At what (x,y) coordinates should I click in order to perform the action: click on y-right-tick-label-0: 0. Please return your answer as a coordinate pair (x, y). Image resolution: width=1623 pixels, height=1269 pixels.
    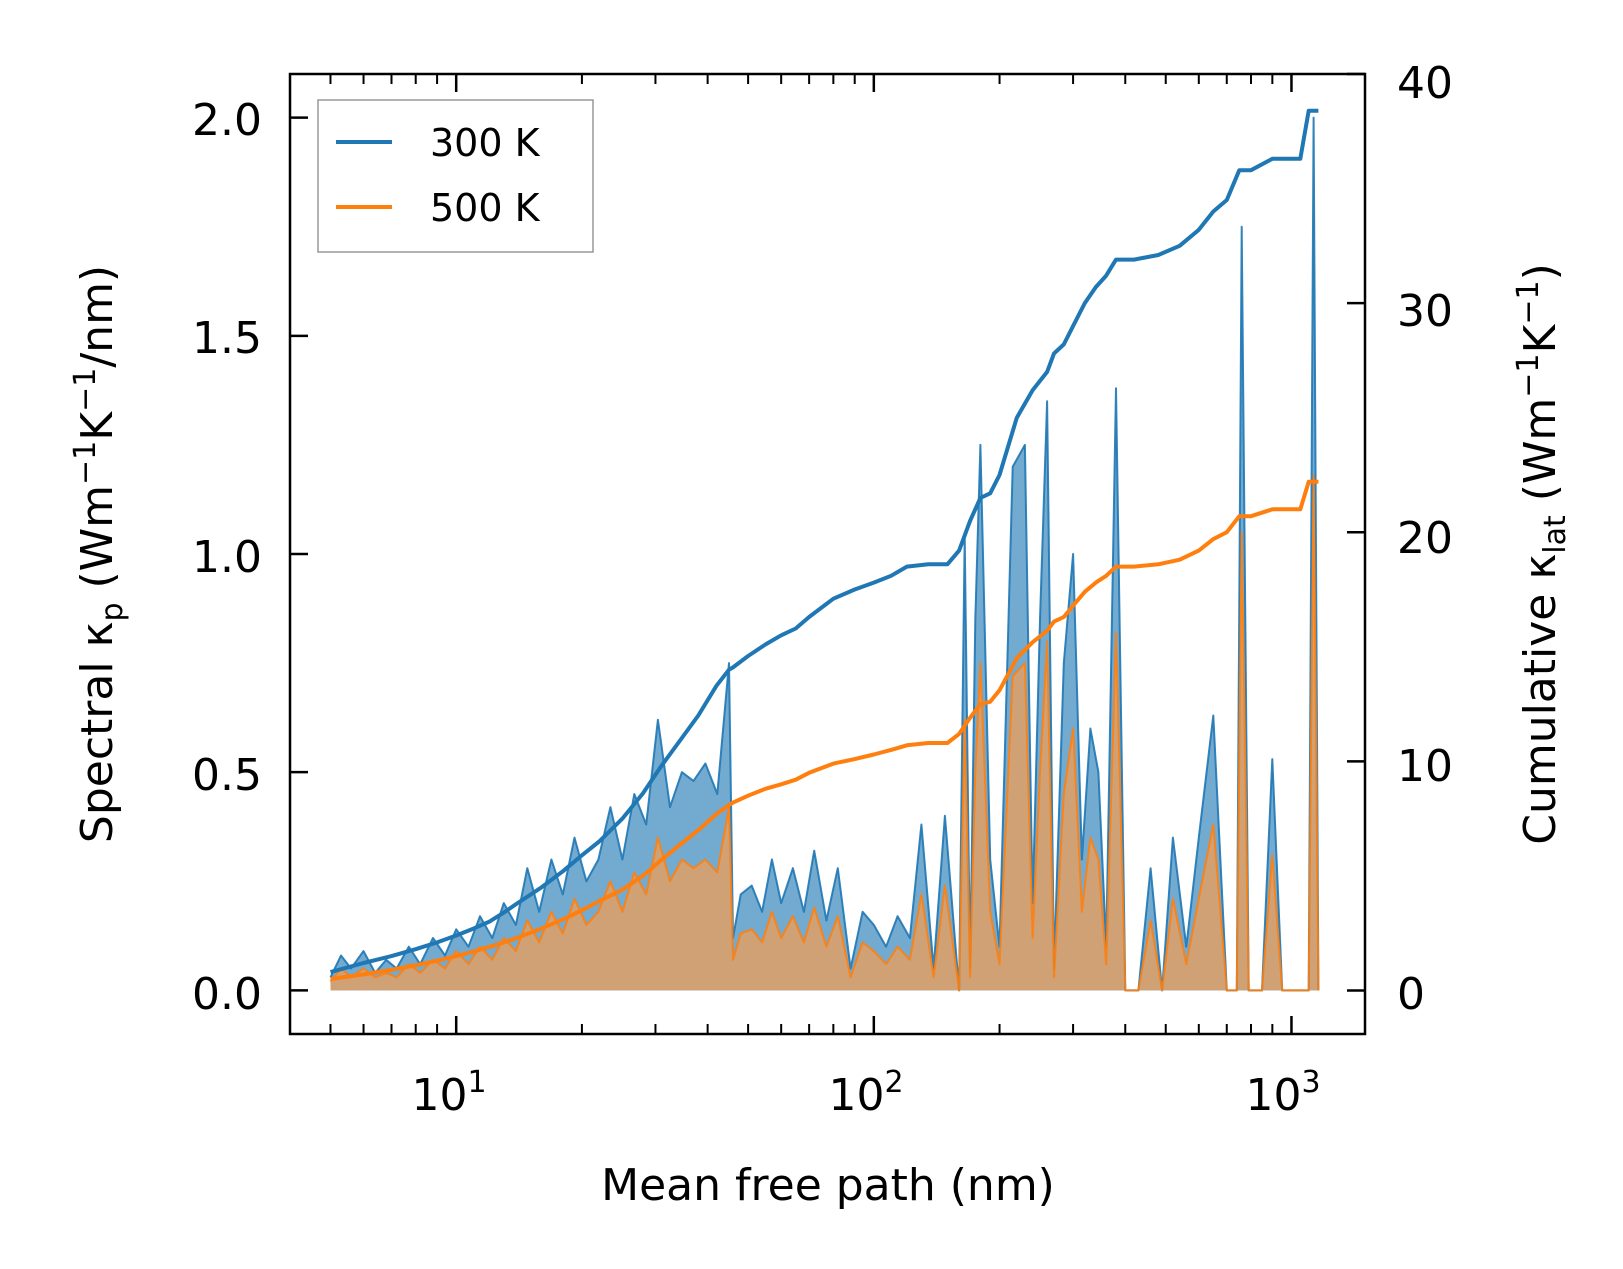
    Looking at the image, I should click on (1411, 994).